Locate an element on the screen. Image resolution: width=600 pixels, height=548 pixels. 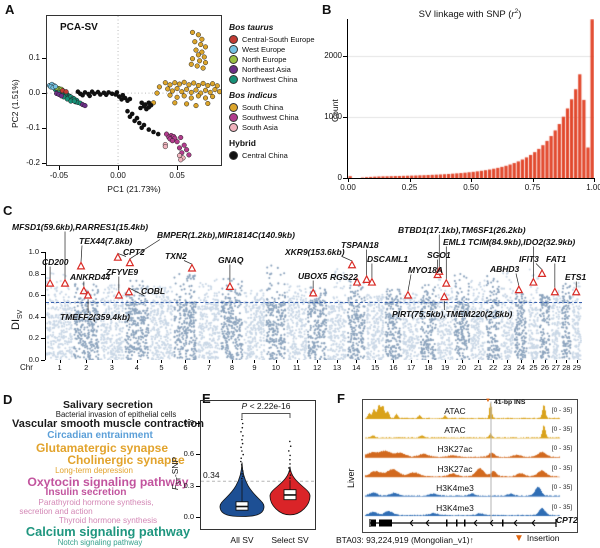
legend-item-label: Central China is located at coordinates (265, 155).